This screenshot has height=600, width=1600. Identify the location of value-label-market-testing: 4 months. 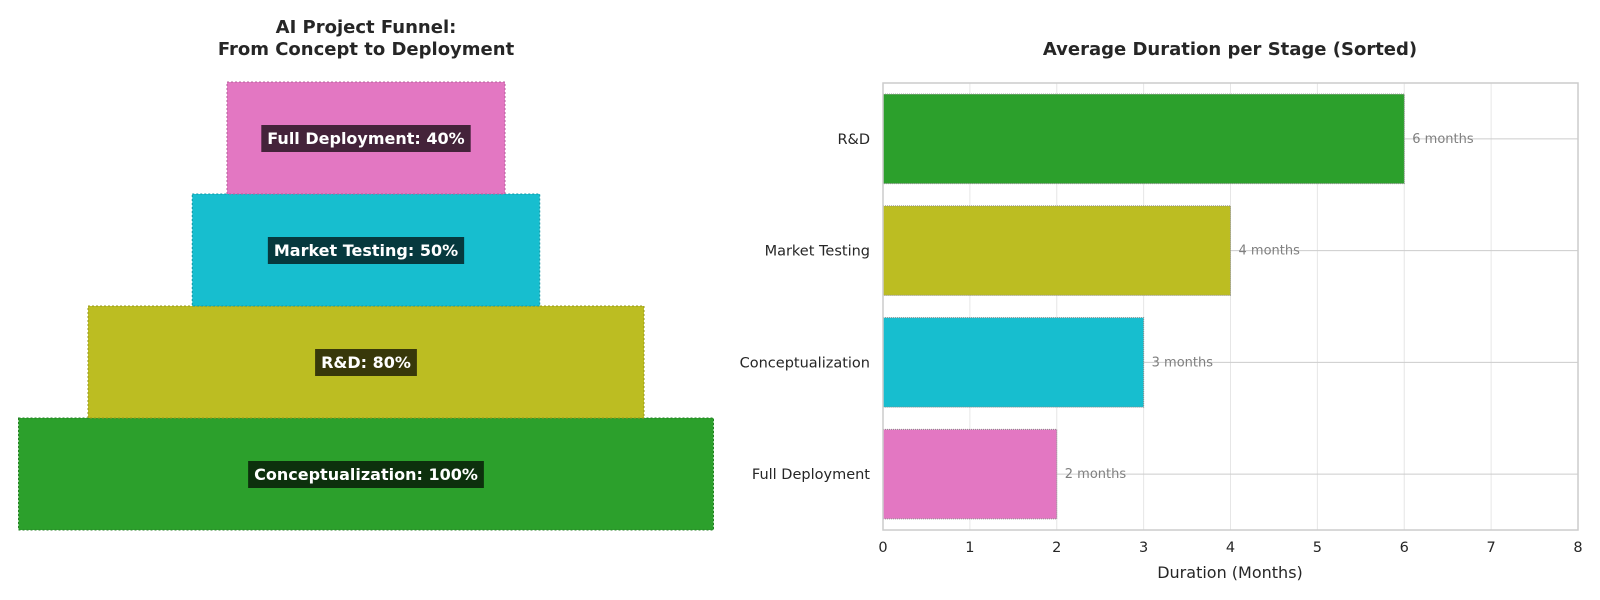
(1270, 251).